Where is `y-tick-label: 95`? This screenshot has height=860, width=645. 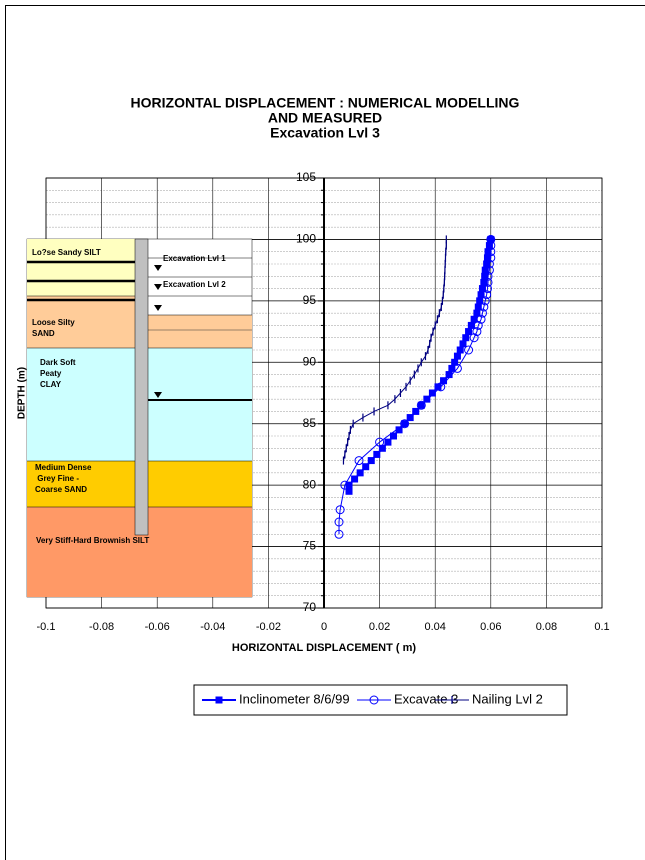 y-tick-label: 95 is located at coordinates (310, 300).